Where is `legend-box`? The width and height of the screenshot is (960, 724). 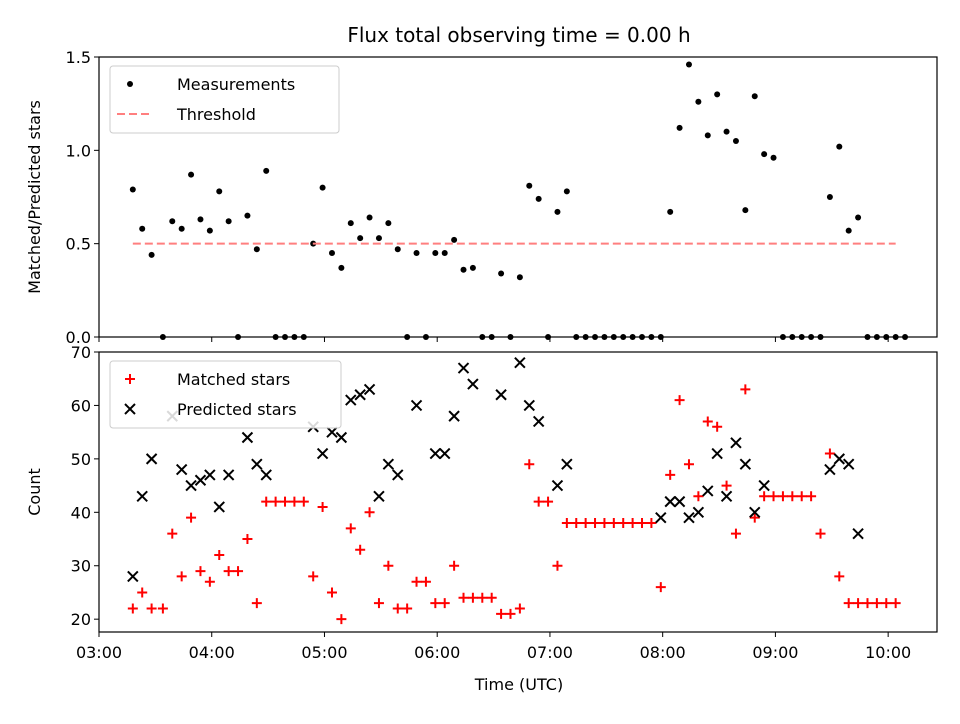
legend-box is located at coordinates (225, 394).